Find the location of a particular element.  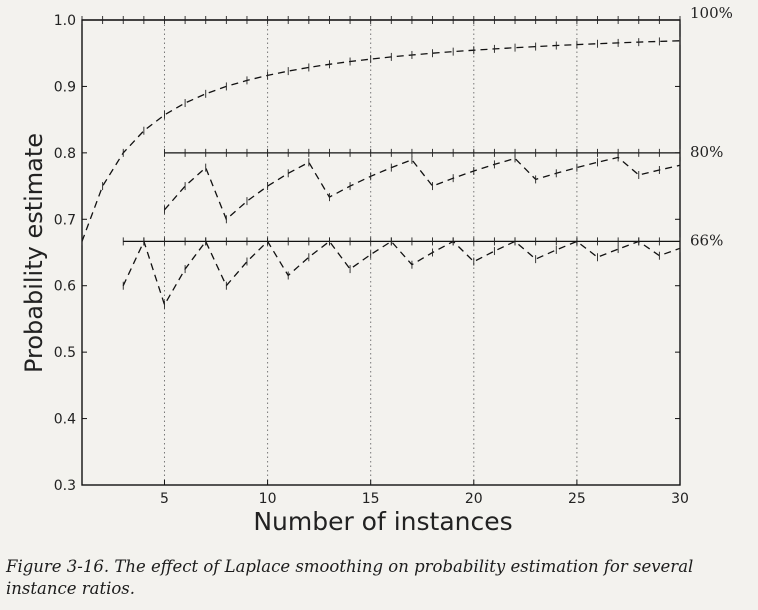

x-tick-label: 30 is located at coordinates (680, 499).